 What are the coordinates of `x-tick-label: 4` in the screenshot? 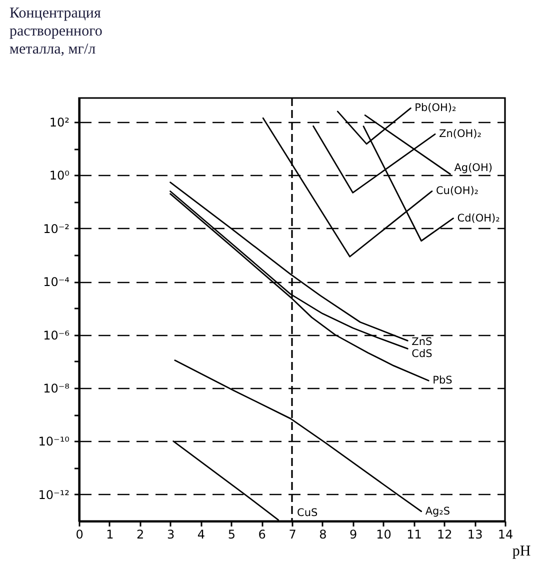 It's located at (201, 535).